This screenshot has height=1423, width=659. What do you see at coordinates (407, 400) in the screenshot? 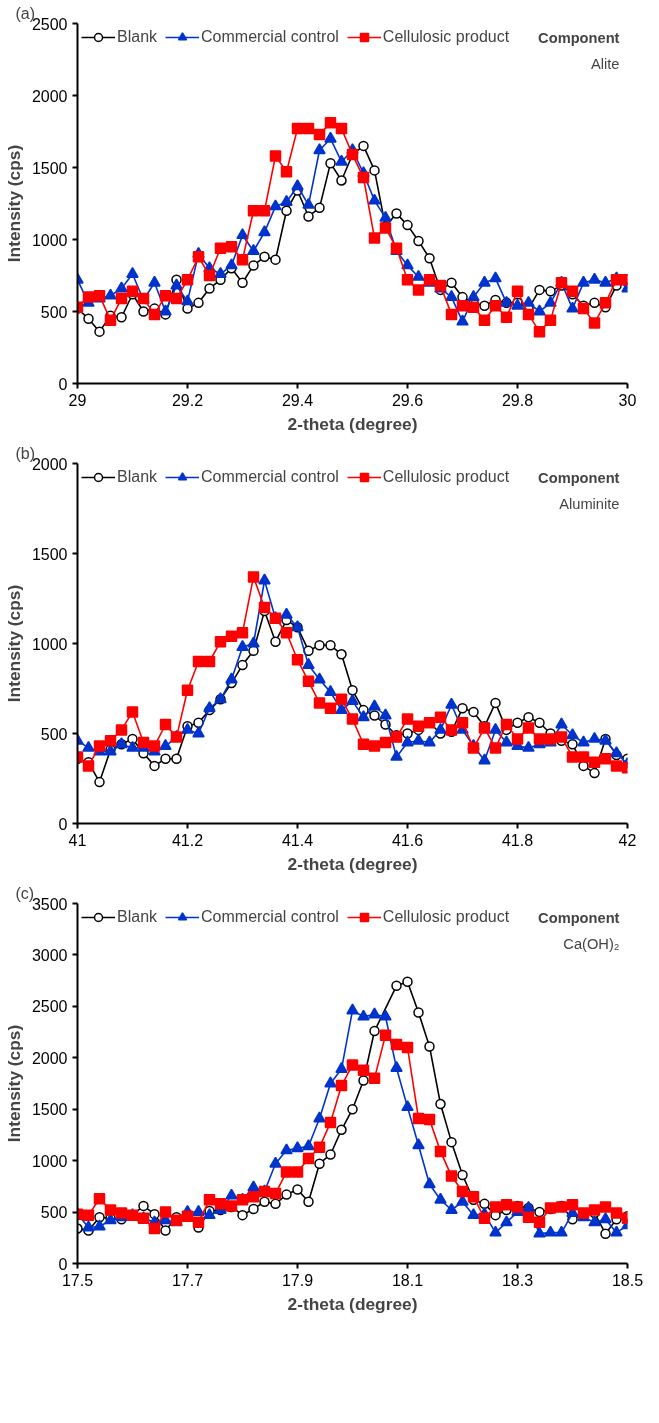
I see `x-tick-label: 29.6` at bounding box center [407, 400].